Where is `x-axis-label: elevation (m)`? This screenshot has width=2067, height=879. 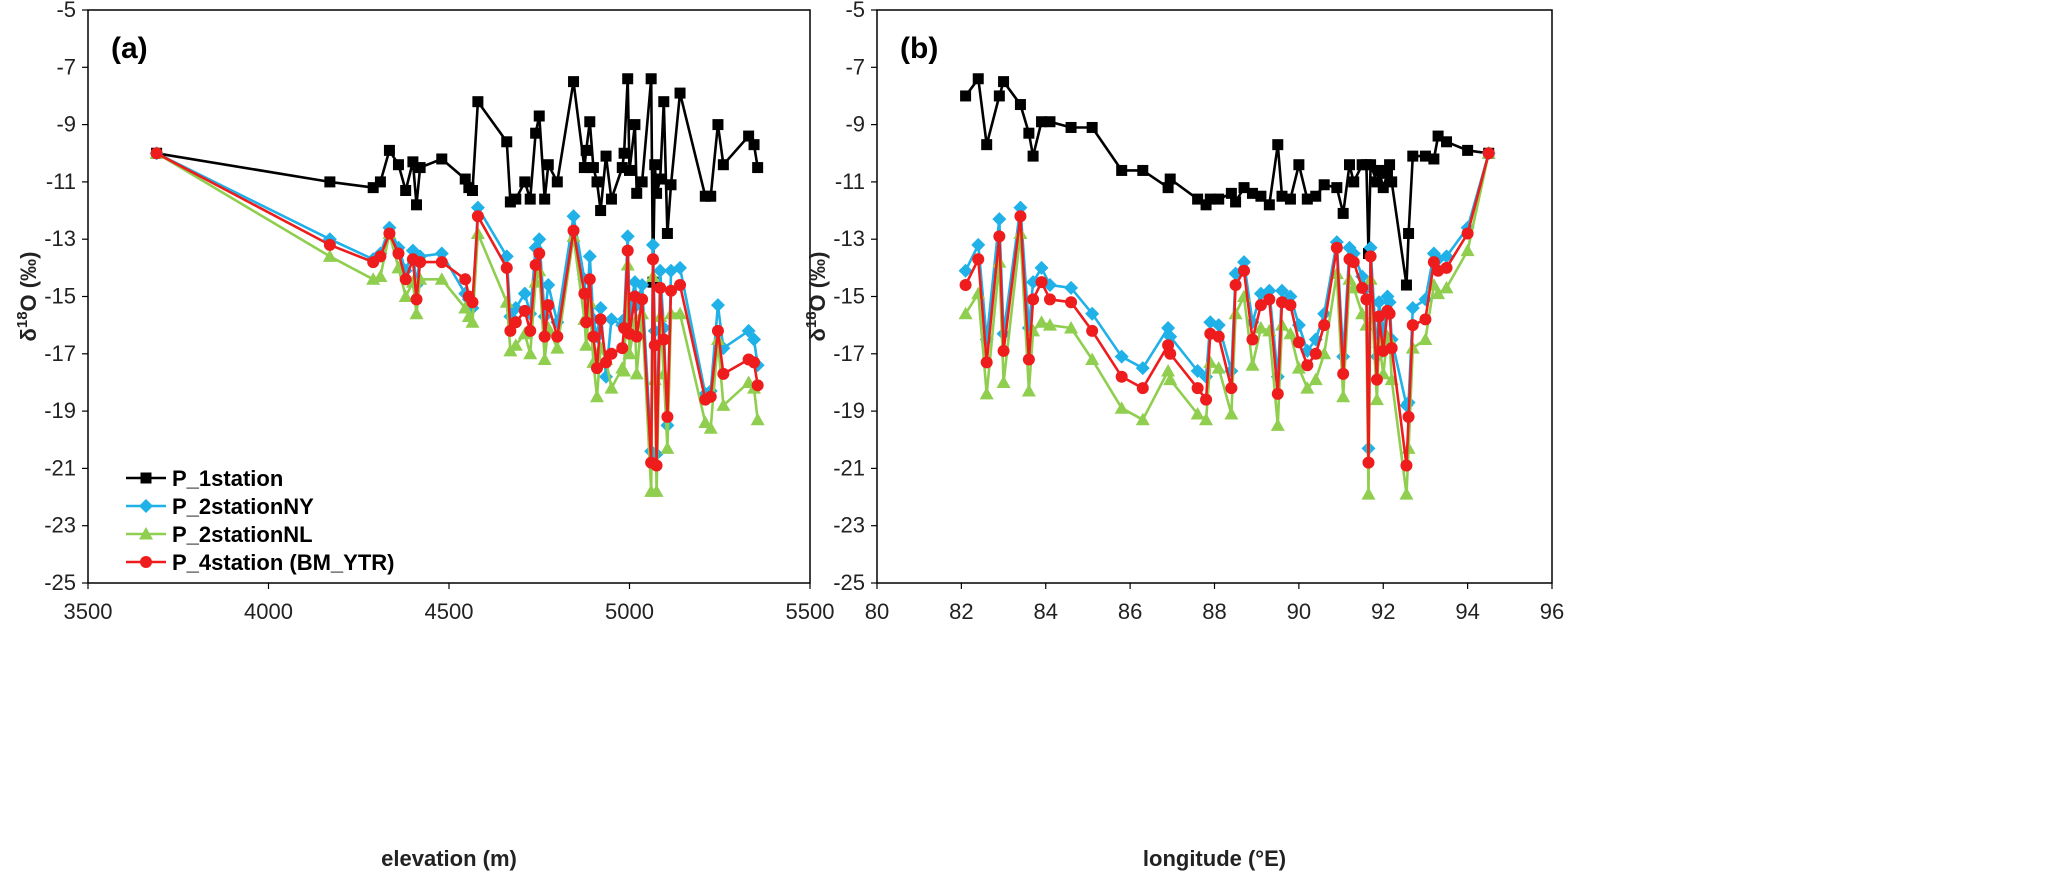
x-axis-label: elevation (m) is located at coordinates (449, 858).